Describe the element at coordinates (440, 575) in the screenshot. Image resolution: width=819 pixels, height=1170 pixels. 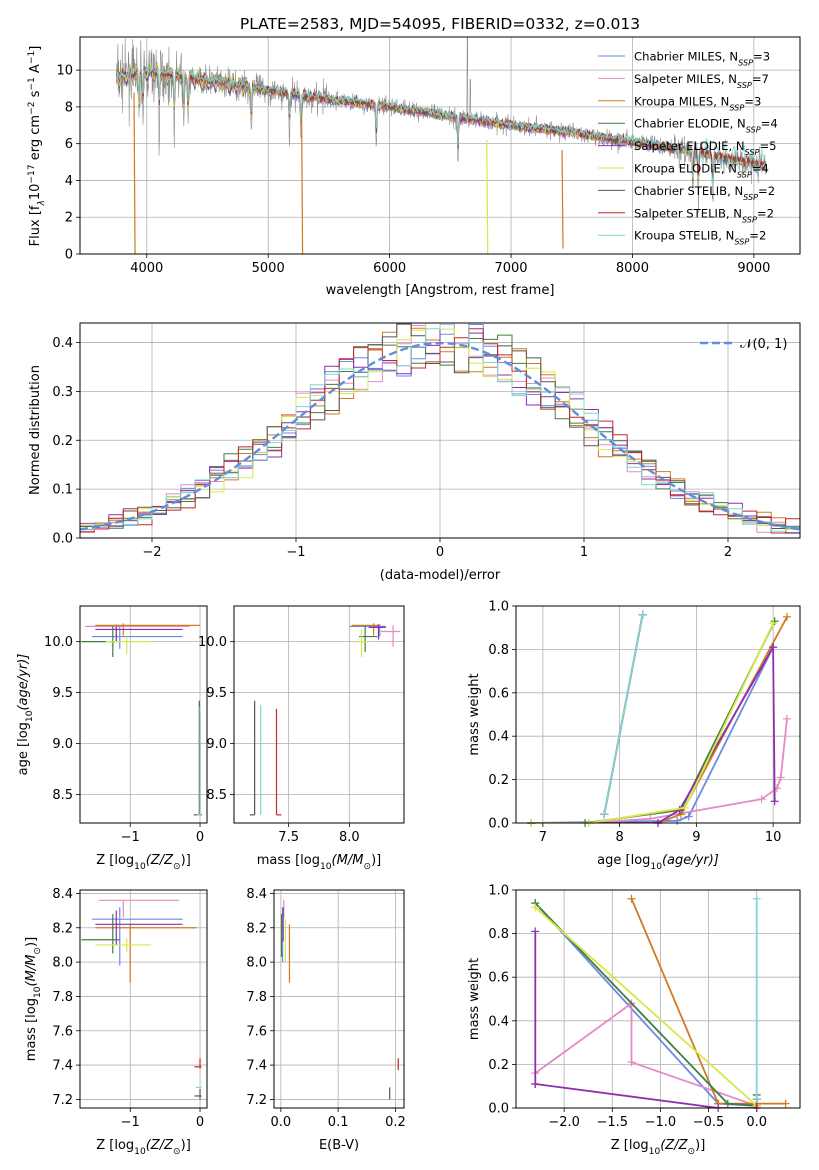
I see `x-axis-label: (data-model)/error` at that location.